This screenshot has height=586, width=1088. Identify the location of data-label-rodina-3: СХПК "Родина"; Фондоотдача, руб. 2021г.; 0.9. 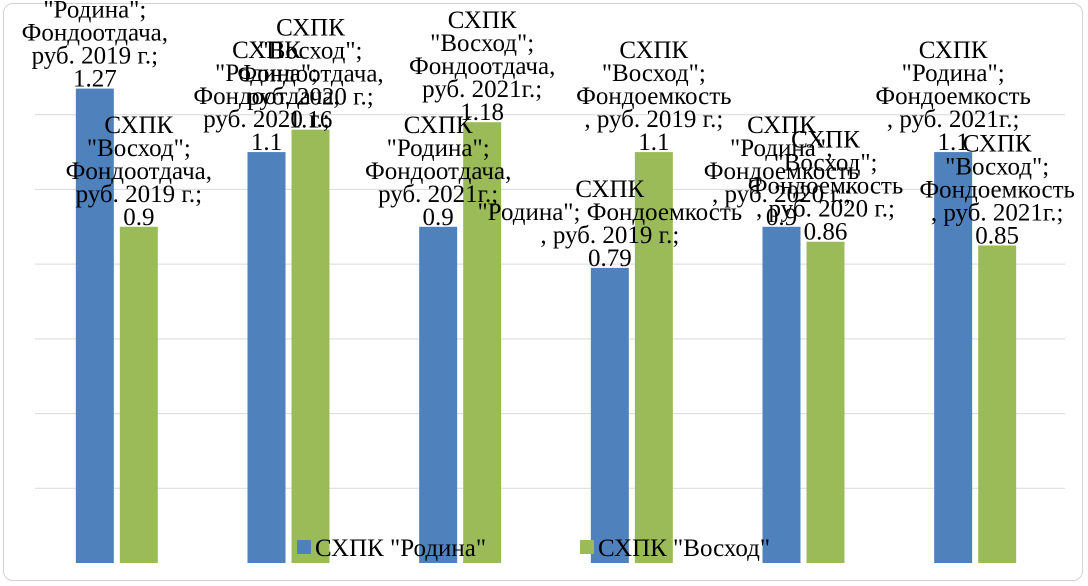
(438, 171).